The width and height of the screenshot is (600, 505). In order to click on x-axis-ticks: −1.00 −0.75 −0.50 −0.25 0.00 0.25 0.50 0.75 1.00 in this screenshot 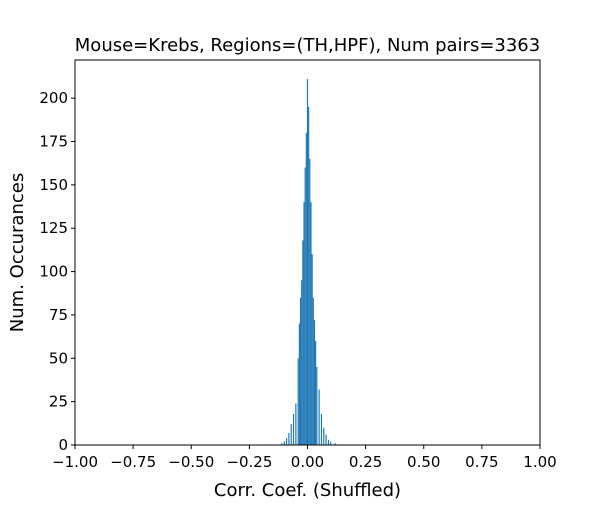, I will do `click(304, 458)`.